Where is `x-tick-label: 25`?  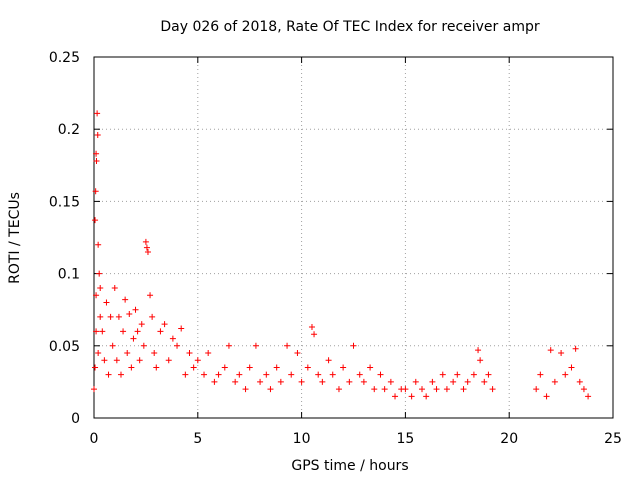 x-tick-label: 25 is located at coordinates (613, 439).